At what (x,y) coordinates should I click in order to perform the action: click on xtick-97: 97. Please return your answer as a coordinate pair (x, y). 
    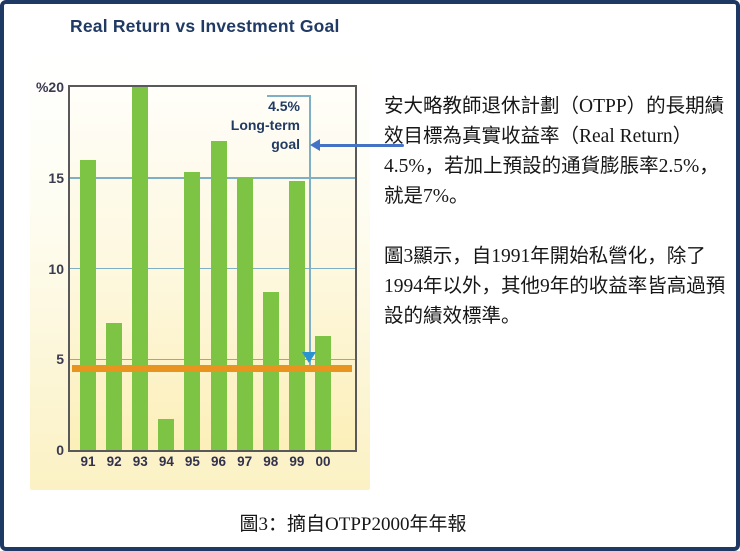
    Looking at the image, I should click on (245, 461).